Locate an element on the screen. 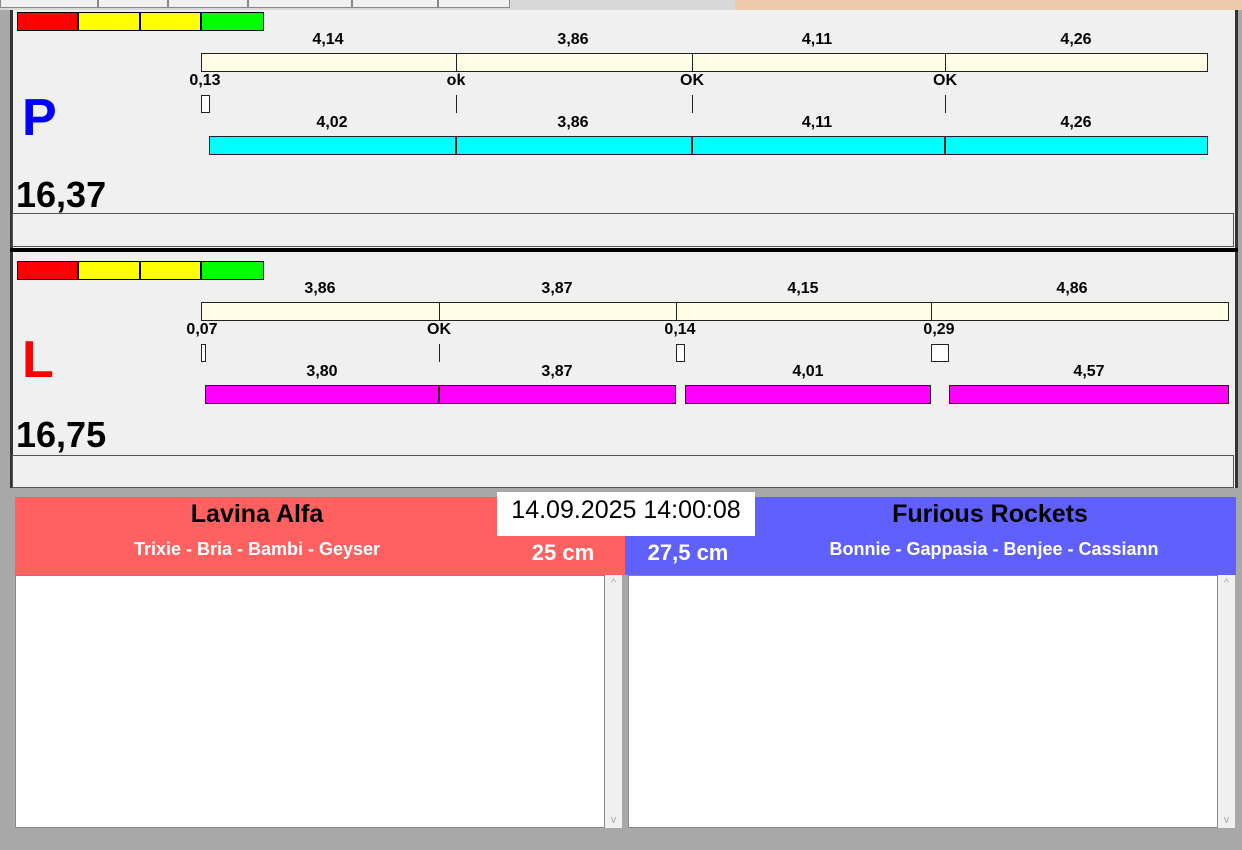 This screenshot has width=1242, height=850. top-segment-label: 4,14 is located at coordinates (328, 39).